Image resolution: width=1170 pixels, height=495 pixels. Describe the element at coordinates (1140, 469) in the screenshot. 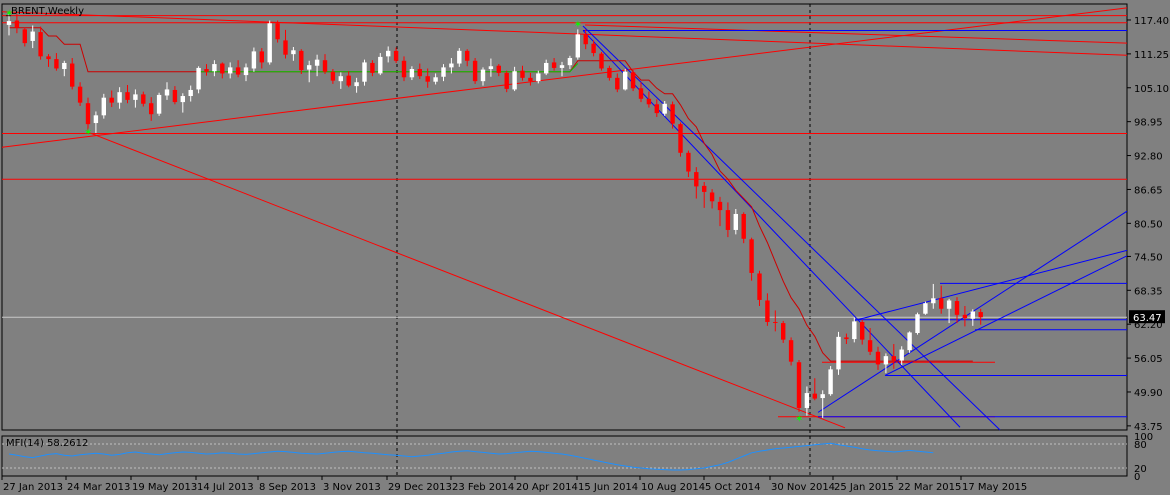

I see `mfi-tick-label: 20` at that location.